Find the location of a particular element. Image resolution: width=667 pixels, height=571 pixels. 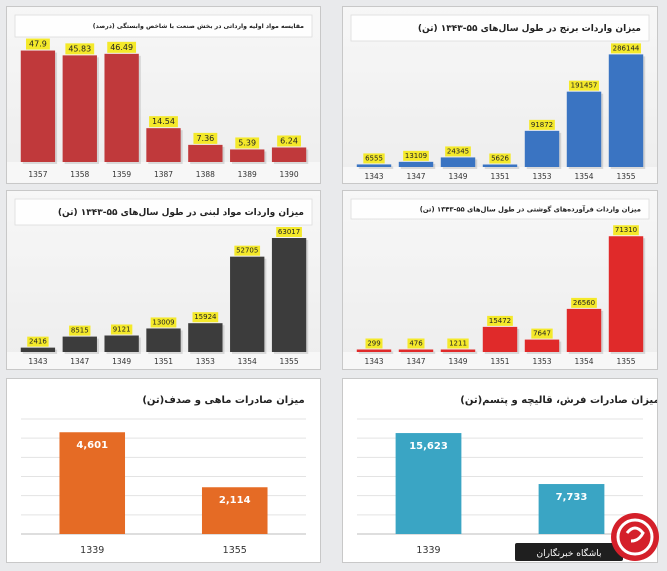

data-label: 191457 is located at coordinates (584, 86).